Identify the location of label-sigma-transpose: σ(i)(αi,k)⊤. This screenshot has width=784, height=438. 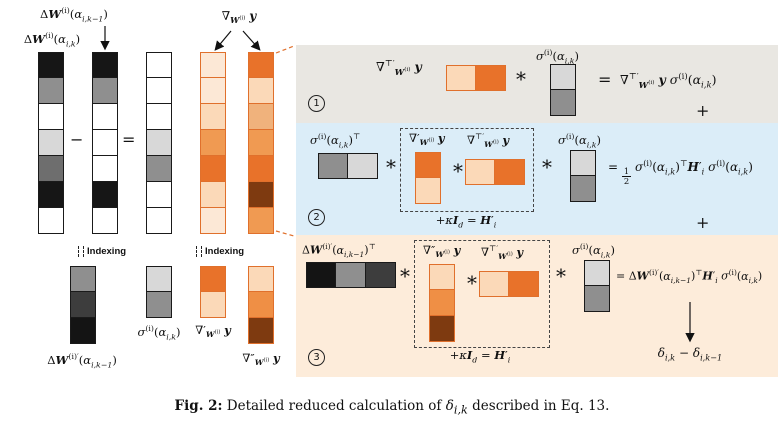
(335, 141).